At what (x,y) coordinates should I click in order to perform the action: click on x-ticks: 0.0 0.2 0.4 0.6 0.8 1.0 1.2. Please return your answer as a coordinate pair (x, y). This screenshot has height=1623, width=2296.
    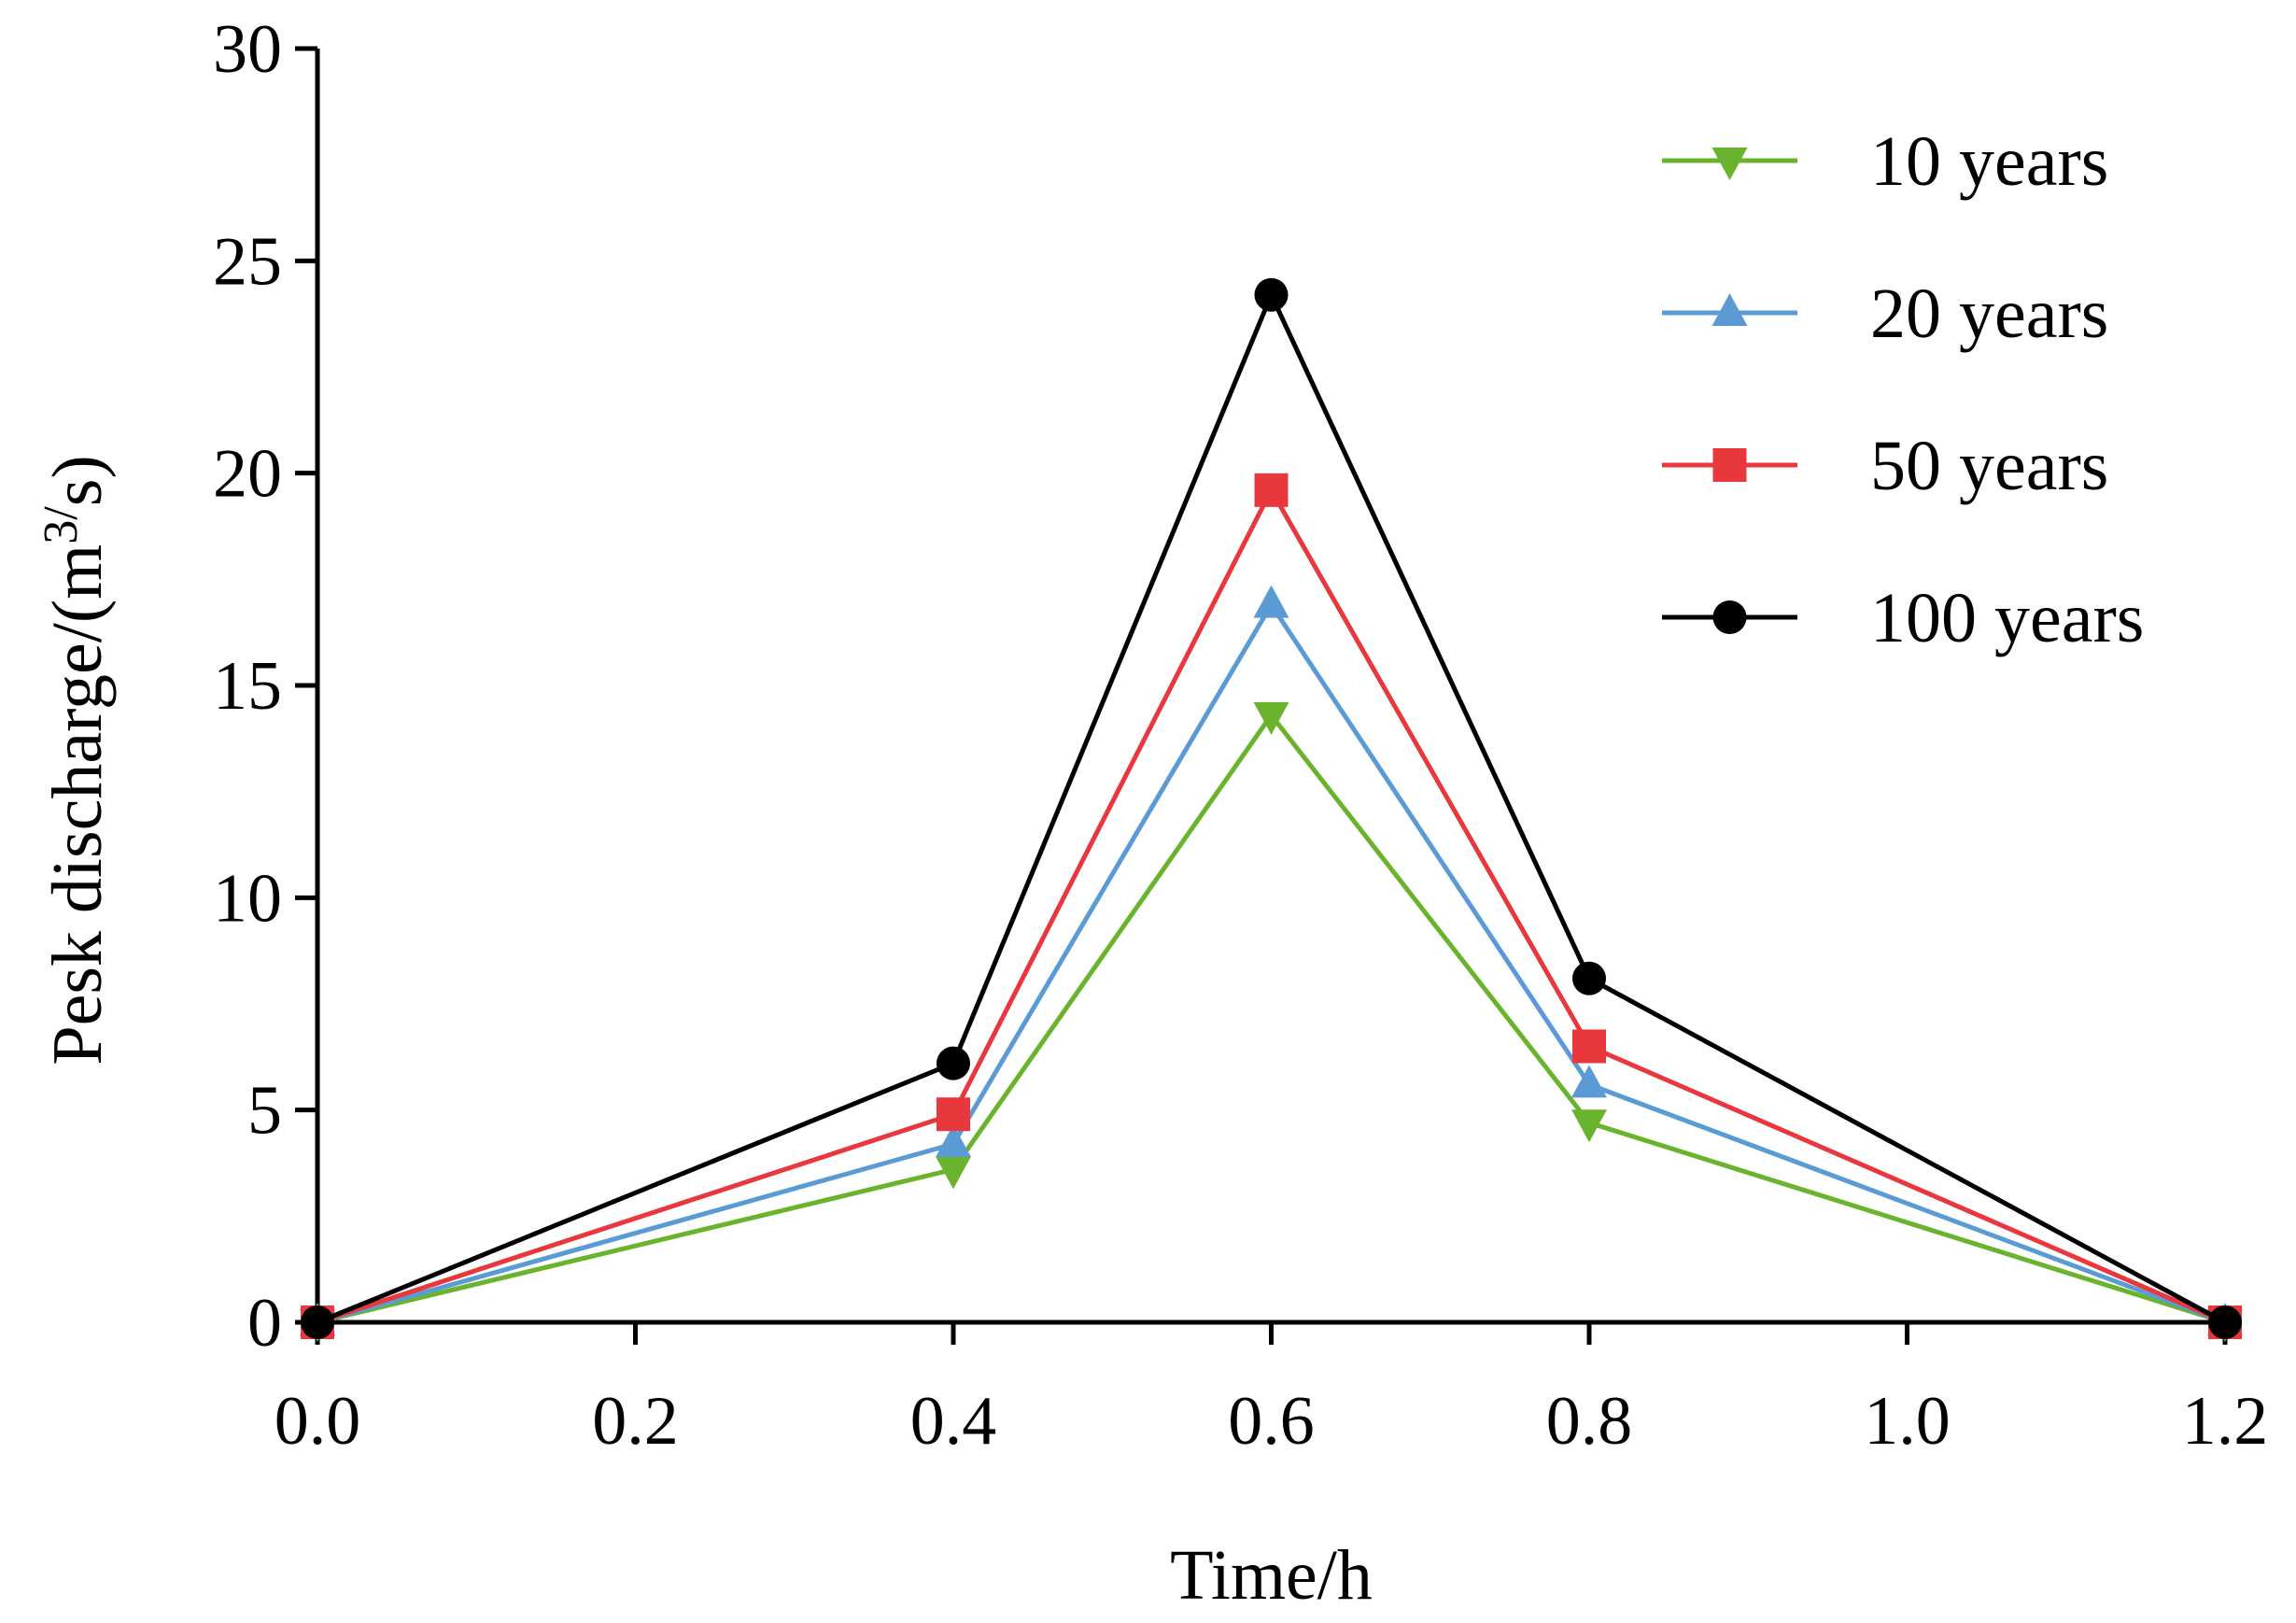
    Looking at the image, I should click on (1272, 1391).